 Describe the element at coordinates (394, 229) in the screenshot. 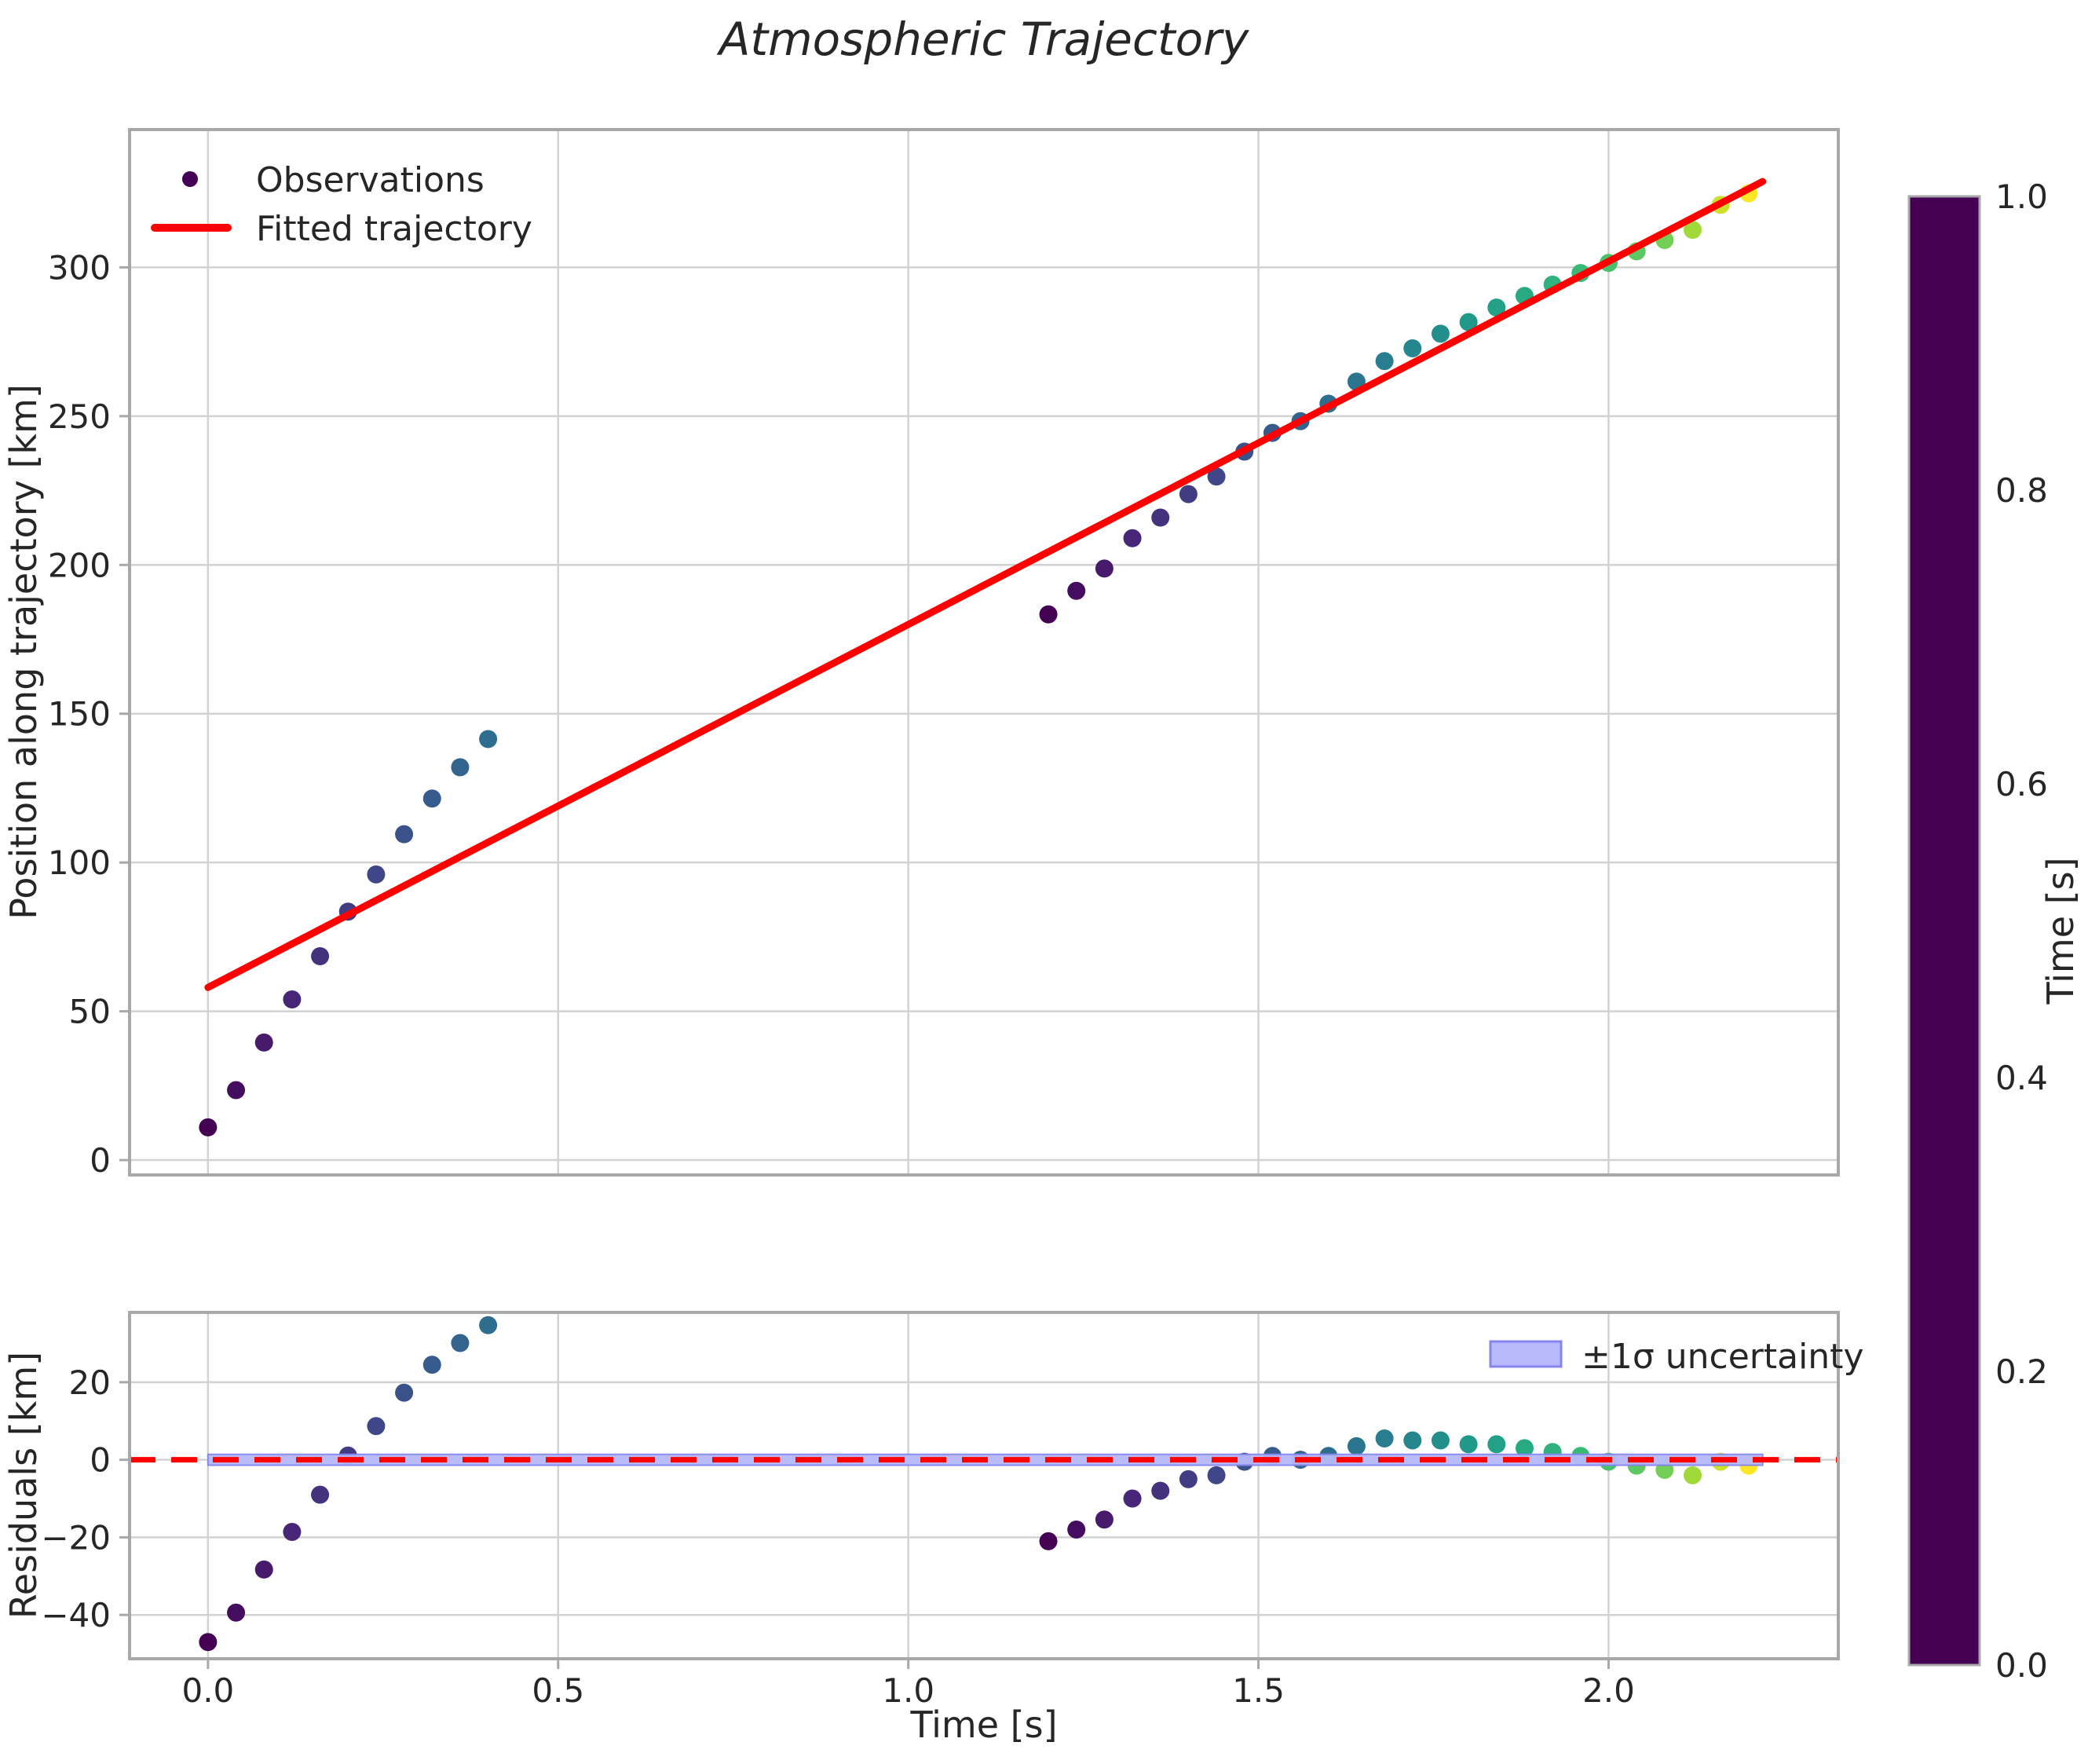

I see `legend-fitted-label: Fitted trajectory` at that location.